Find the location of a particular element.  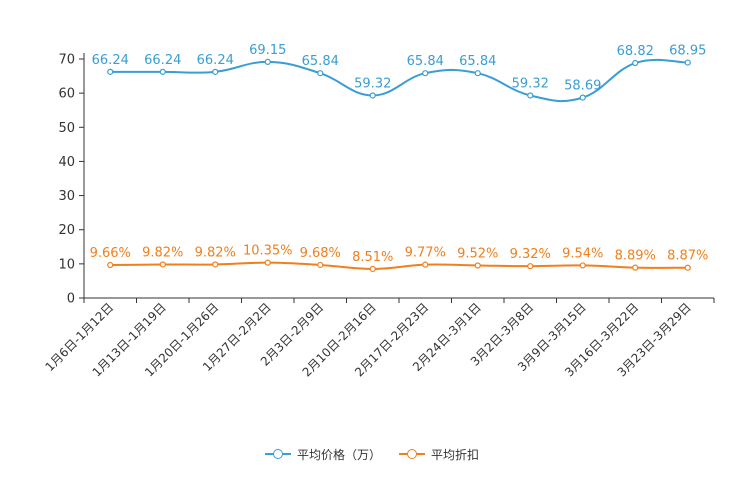

data-label: 68.95 is located at coordinates (687, 51).